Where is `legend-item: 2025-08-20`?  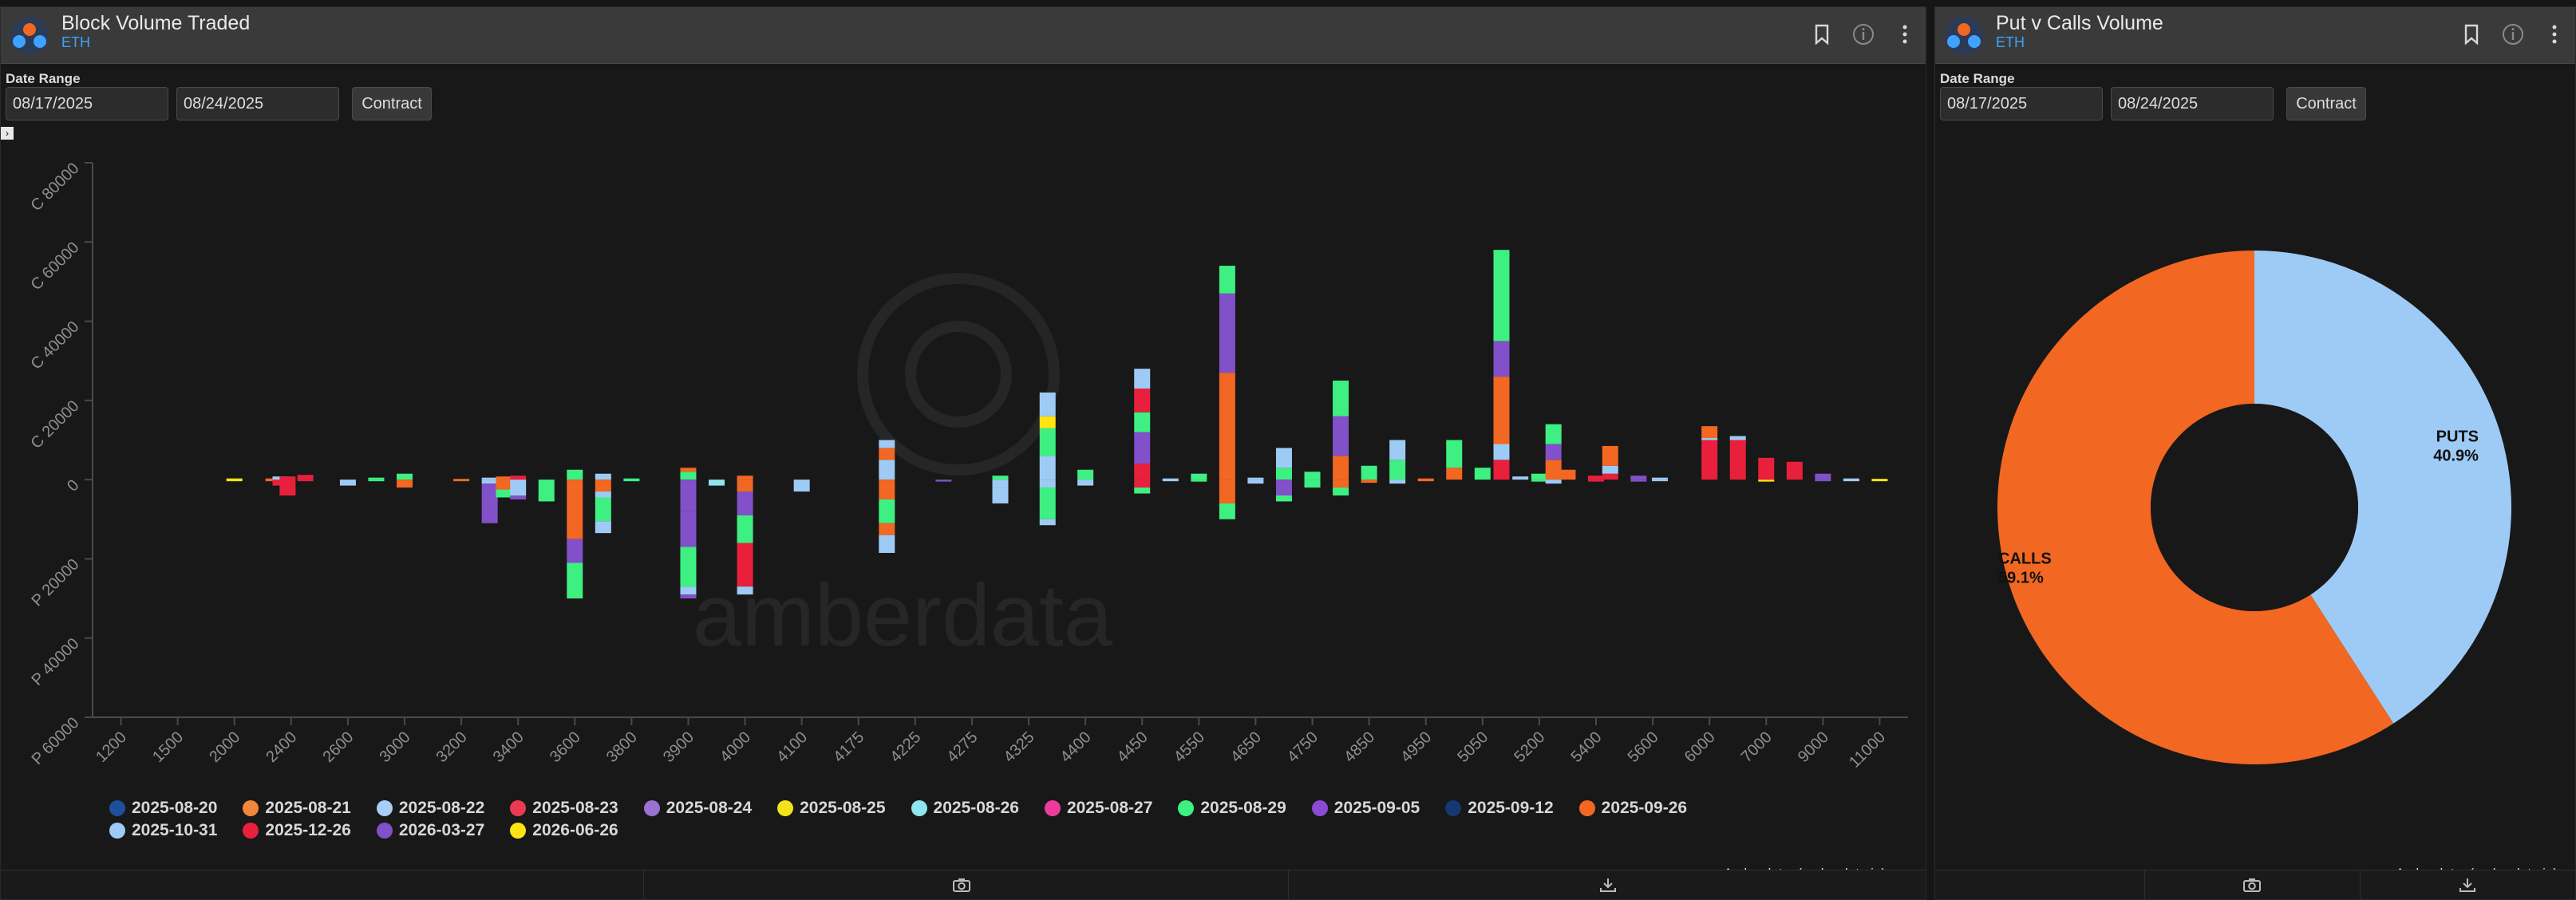
legend-item: 2025-08-20 is located at coordinates (163, 808).